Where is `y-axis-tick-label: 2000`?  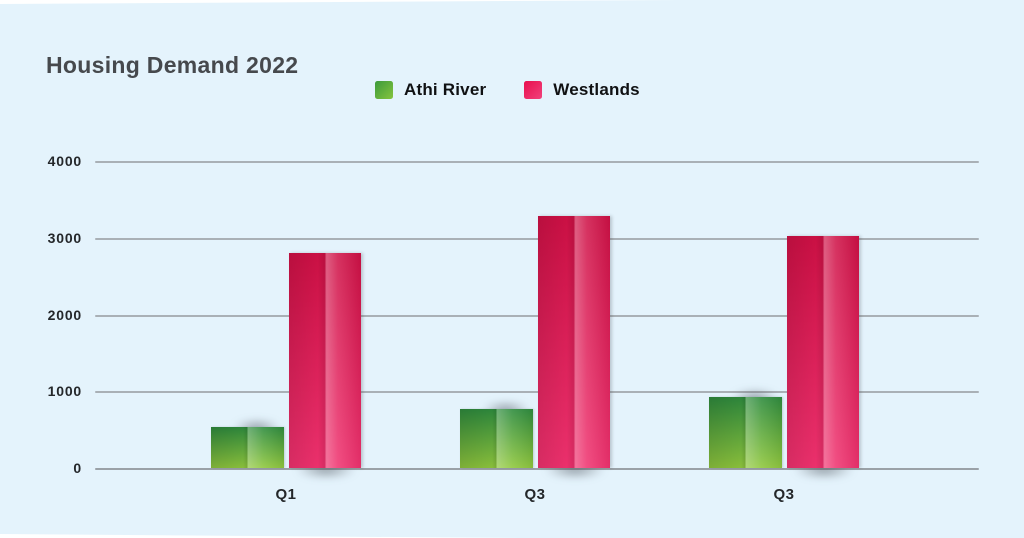
y-axis-tick-label: 2000 is located at coordinates (64, 314).